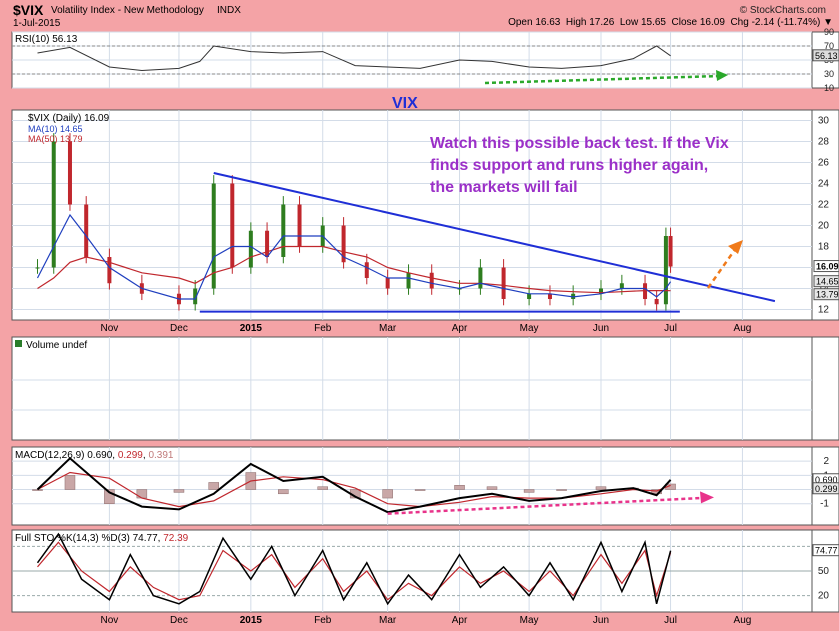  I want to click on macd-title-part-2: ,, so click(115, 455).